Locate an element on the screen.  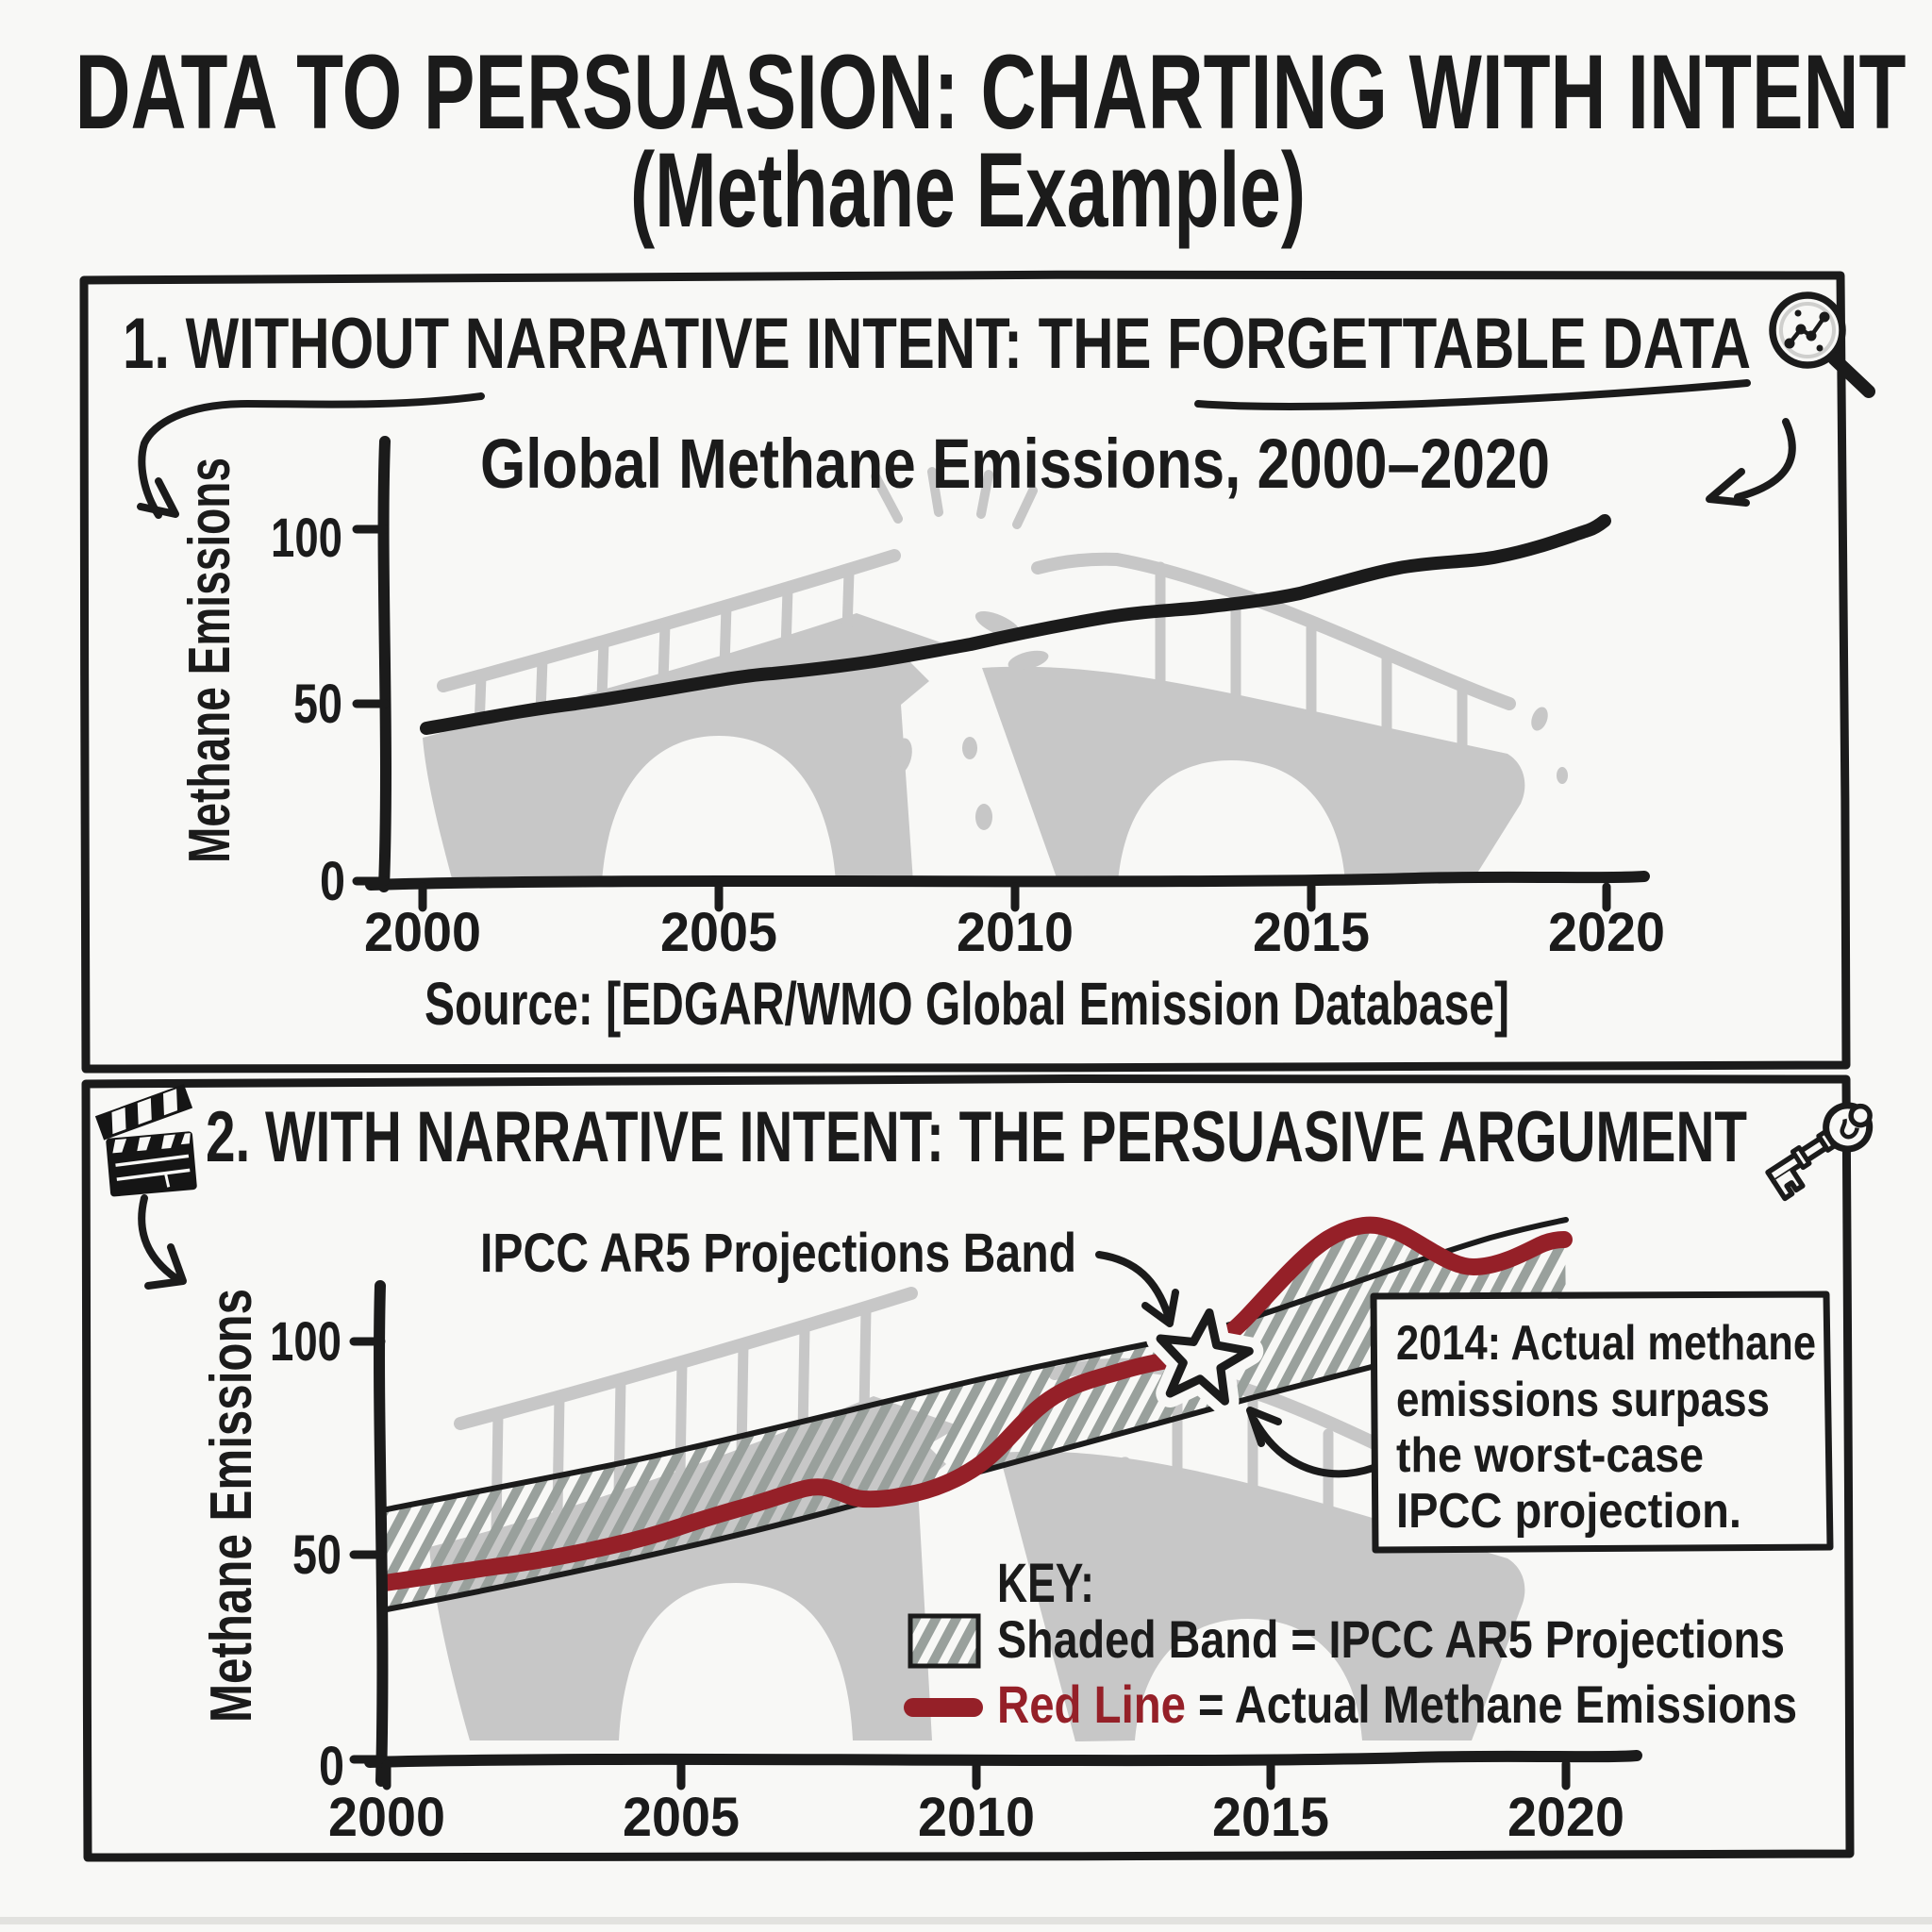
svg-text:Global Methane Emissions, 2000: Global Methane Emissions, 2000–2020 is located at coordinates (1015, 464).